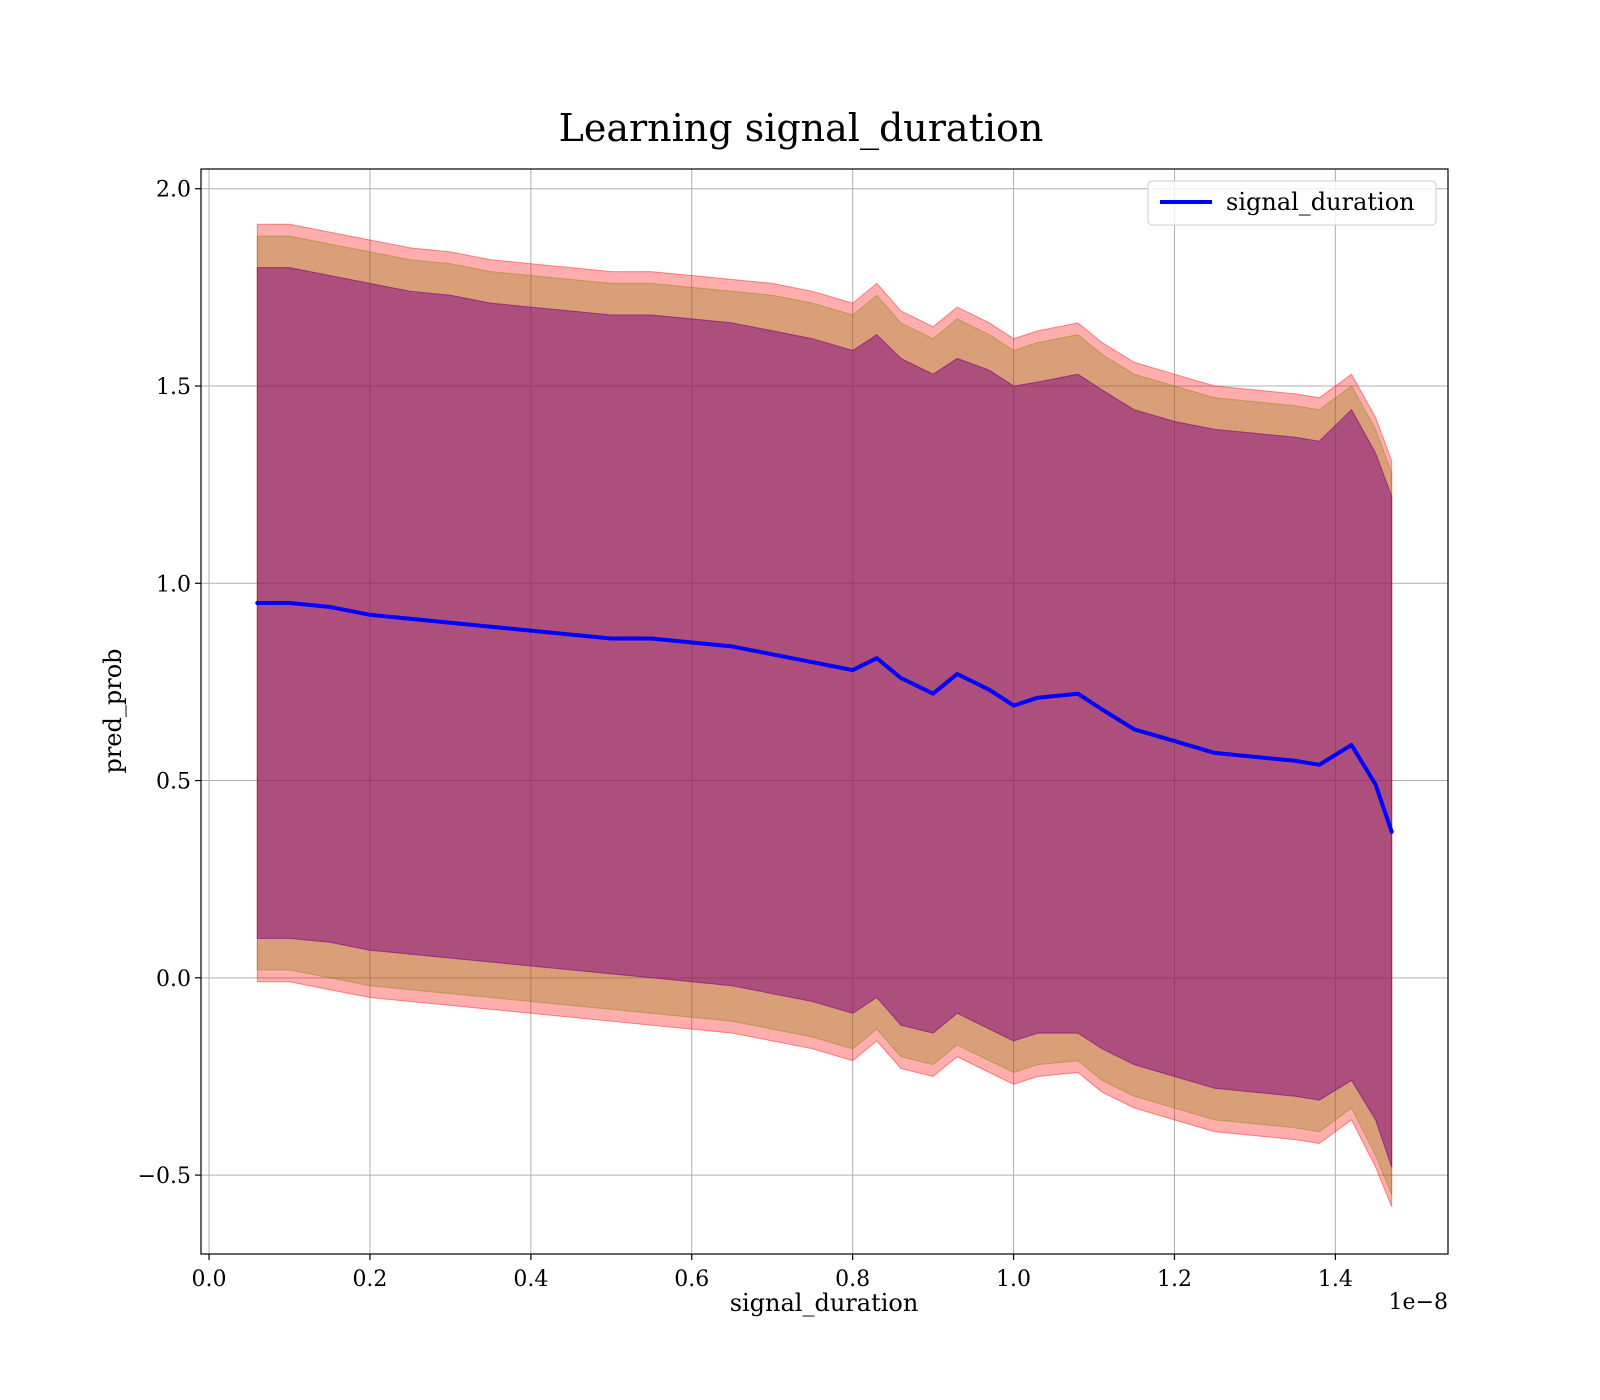  I want to click on x-tick-label: 0.2, so click(369, 1279).